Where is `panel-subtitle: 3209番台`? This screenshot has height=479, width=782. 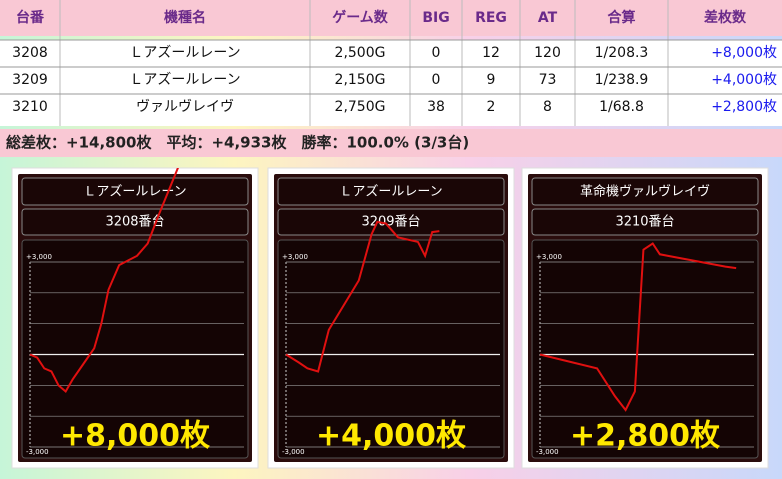 panel-subtitle: 3209番台 is located at coordinates (390, 222).